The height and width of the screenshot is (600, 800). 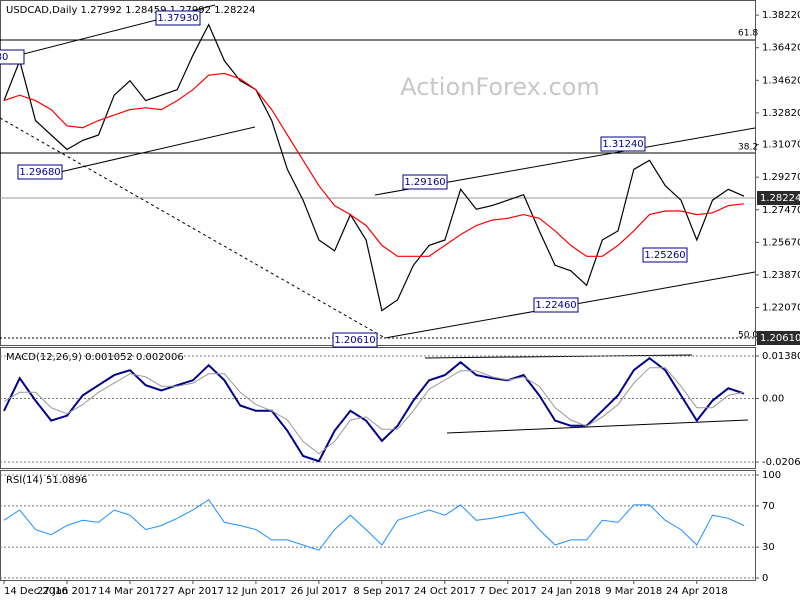 I want to click on axis-price-label: 1.20610, so click(x=780, y=338).